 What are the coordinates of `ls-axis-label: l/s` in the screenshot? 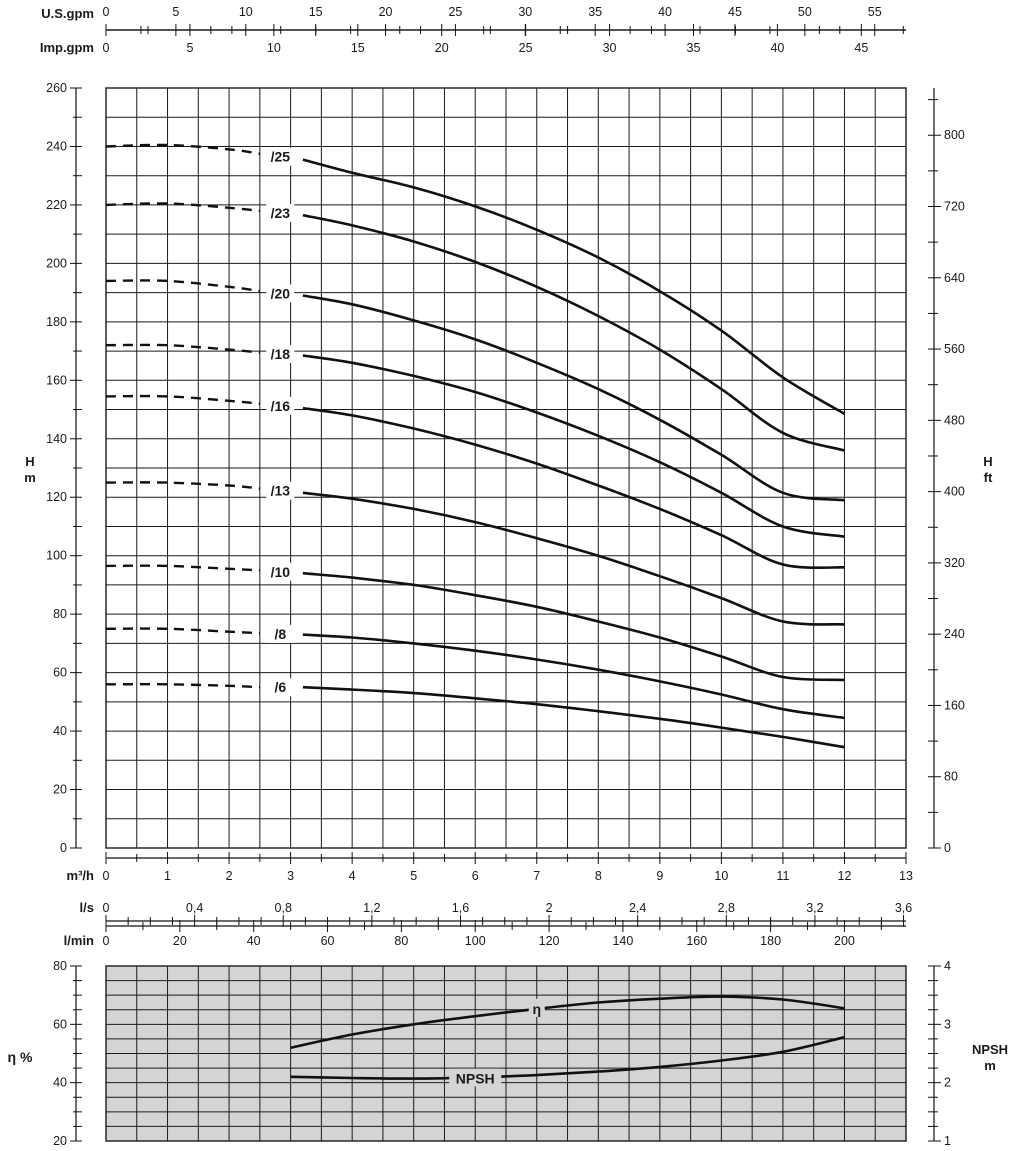 It's located at (87, 907).